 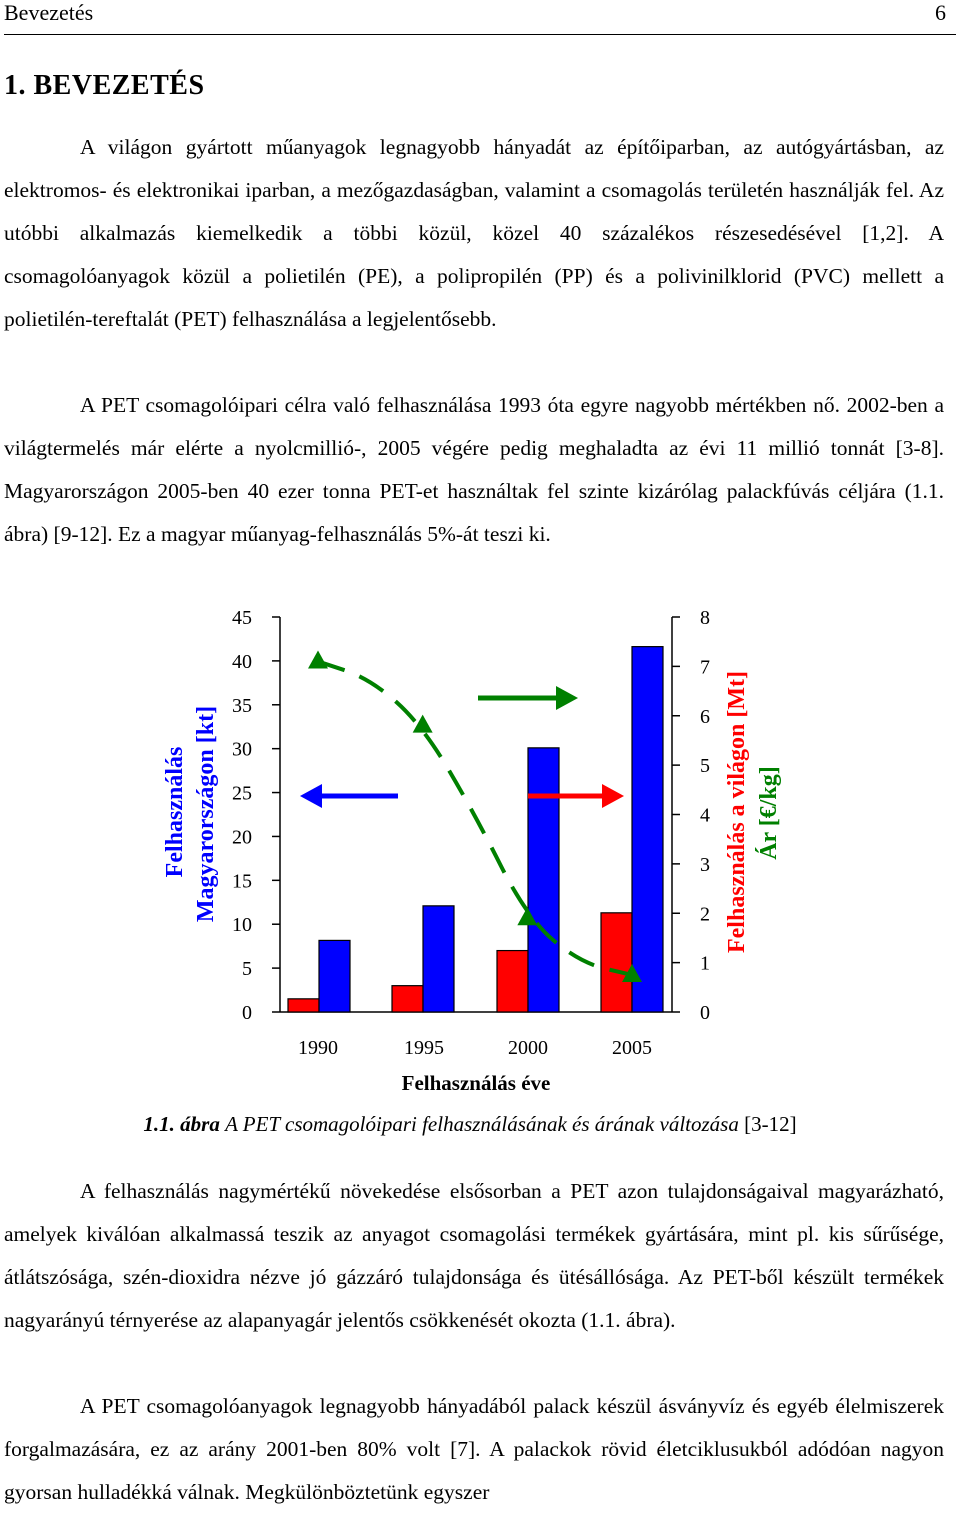 I want to click on left-axis-arrowhead, so click(x=311, y=796).